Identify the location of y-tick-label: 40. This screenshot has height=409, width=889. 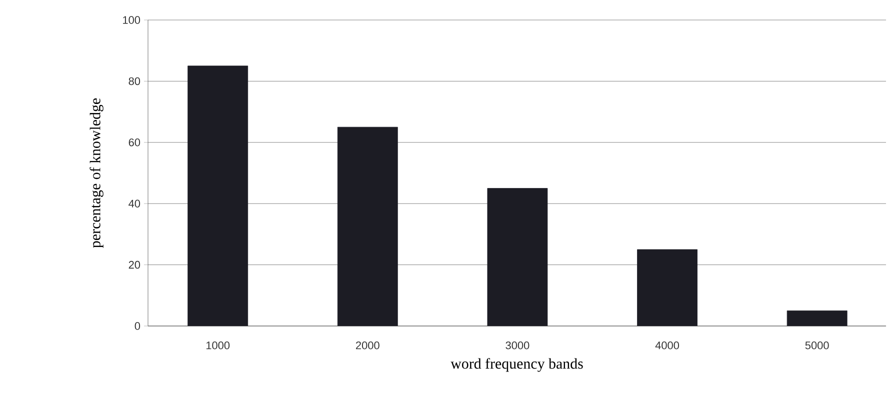
(134, 204).